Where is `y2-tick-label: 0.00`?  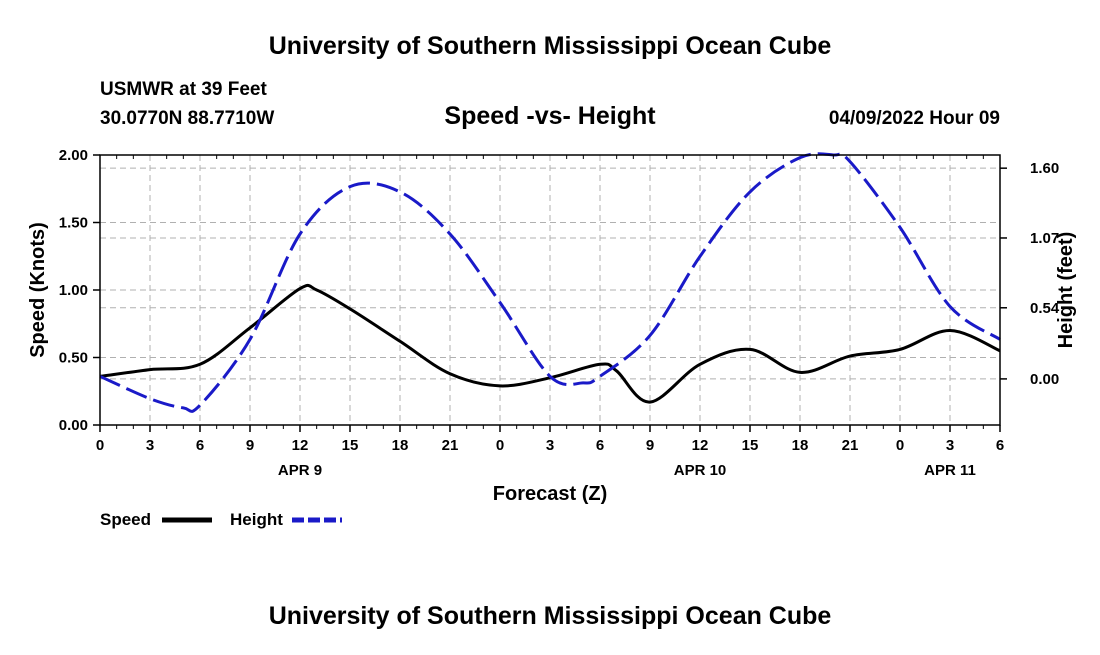
y2-tick-label: 0.00 is located at coordinates (1044, 379).